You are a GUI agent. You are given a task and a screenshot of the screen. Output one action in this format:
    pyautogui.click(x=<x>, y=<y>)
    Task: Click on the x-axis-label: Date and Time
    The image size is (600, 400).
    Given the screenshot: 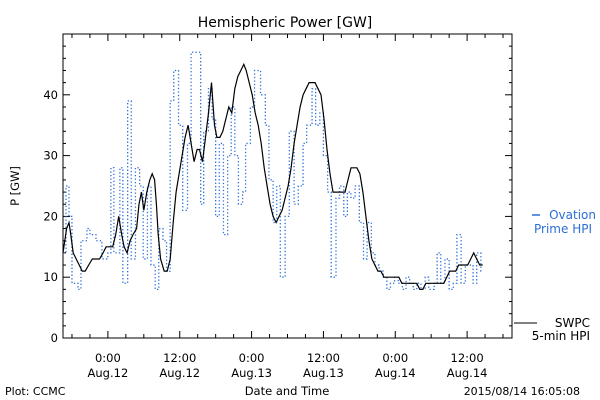 What is the action you would take?
    pyautogui.click(x=287, y=391)
    